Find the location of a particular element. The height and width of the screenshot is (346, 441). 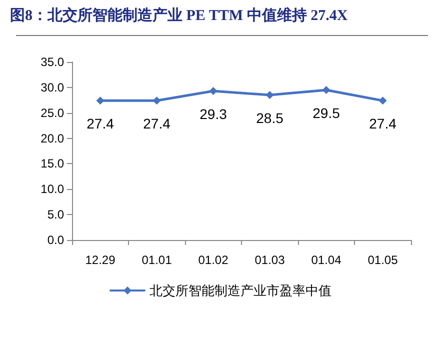

y-tick-label: 0.0 is located at coordinates (55, 240).